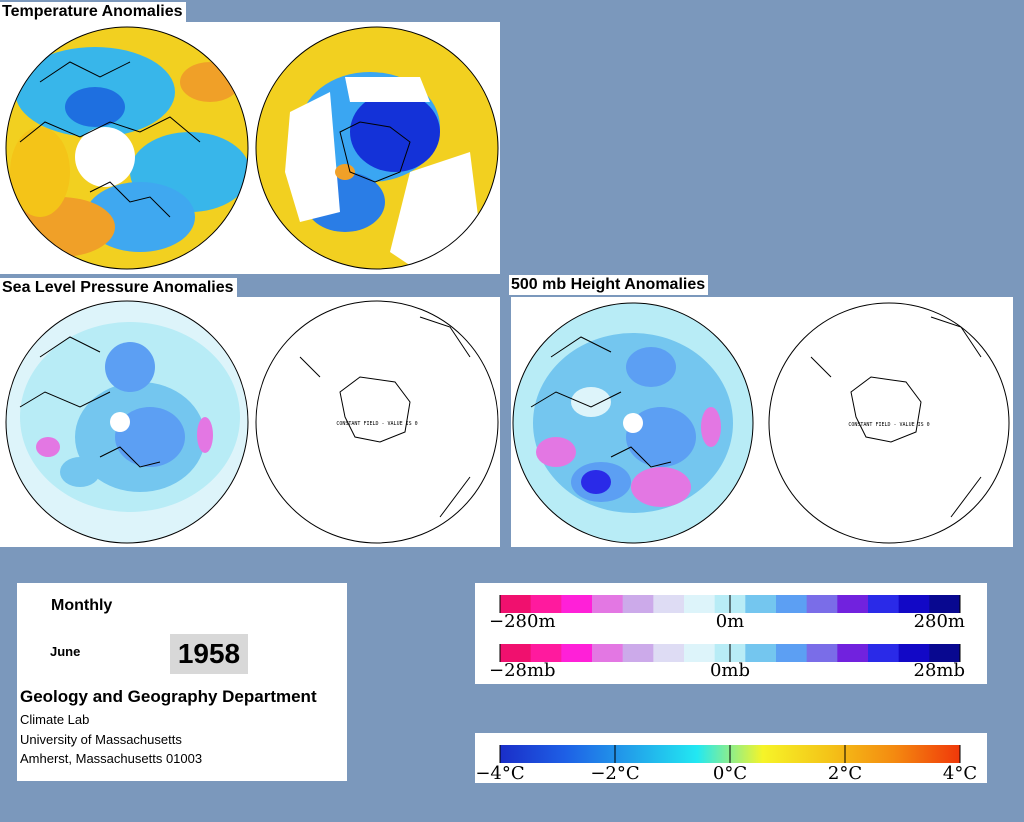  I want to click on sea-level-pressure-panel: CONSTANT FIELD - VALUE IS 0, so click(250, 422).